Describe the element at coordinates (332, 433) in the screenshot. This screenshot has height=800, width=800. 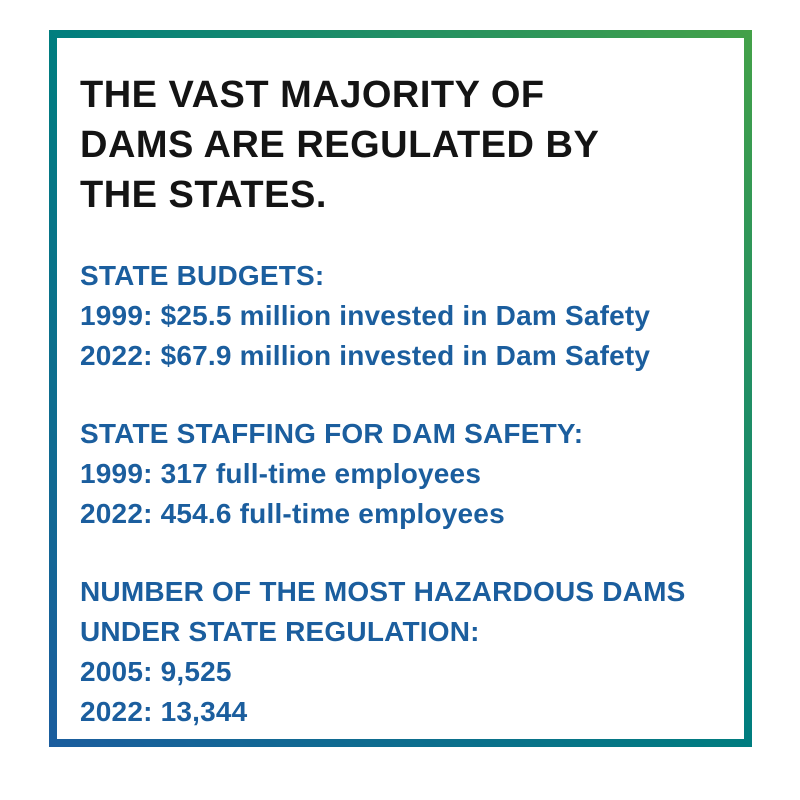
I see `section-heading-state-staffing: STATE STAFFING FOR DAM SAFETY:` at that location.